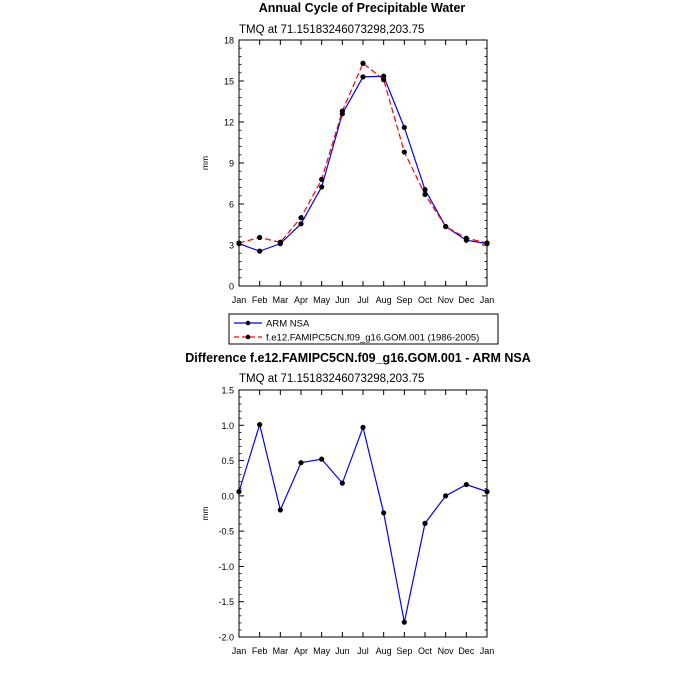 The height and width of the screenshot is (700, 700). Describe the element at coordinates (227, 391) in the screenshot. I see `y-tick-label: 1.5` at that location.